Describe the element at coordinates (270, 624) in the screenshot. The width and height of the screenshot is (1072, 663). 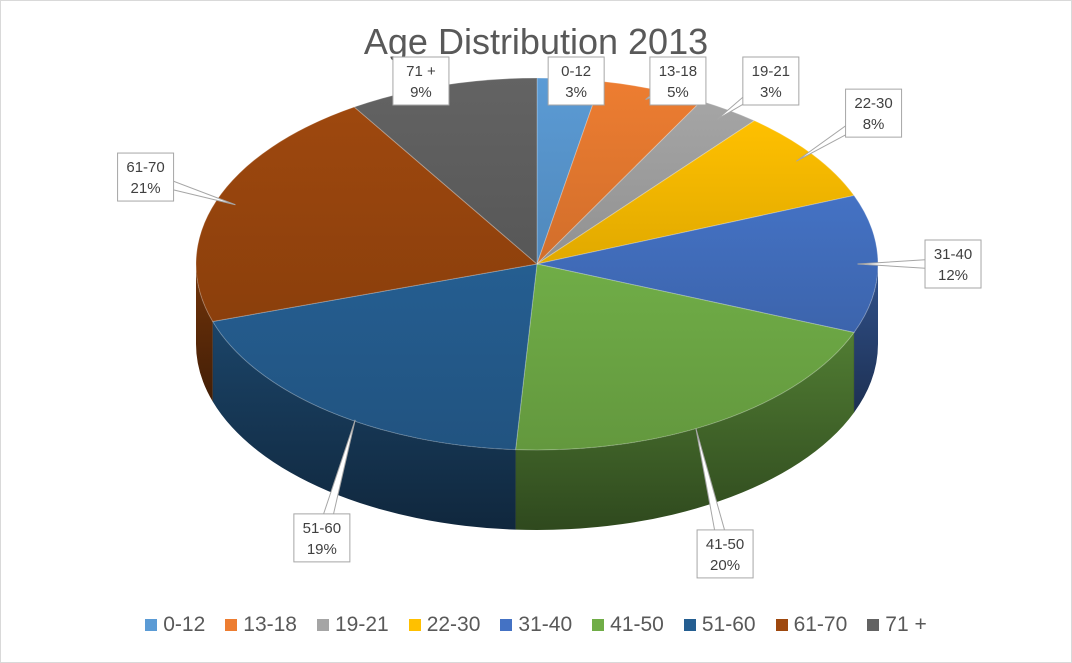
I see `legend-label: 13-18` at that location.